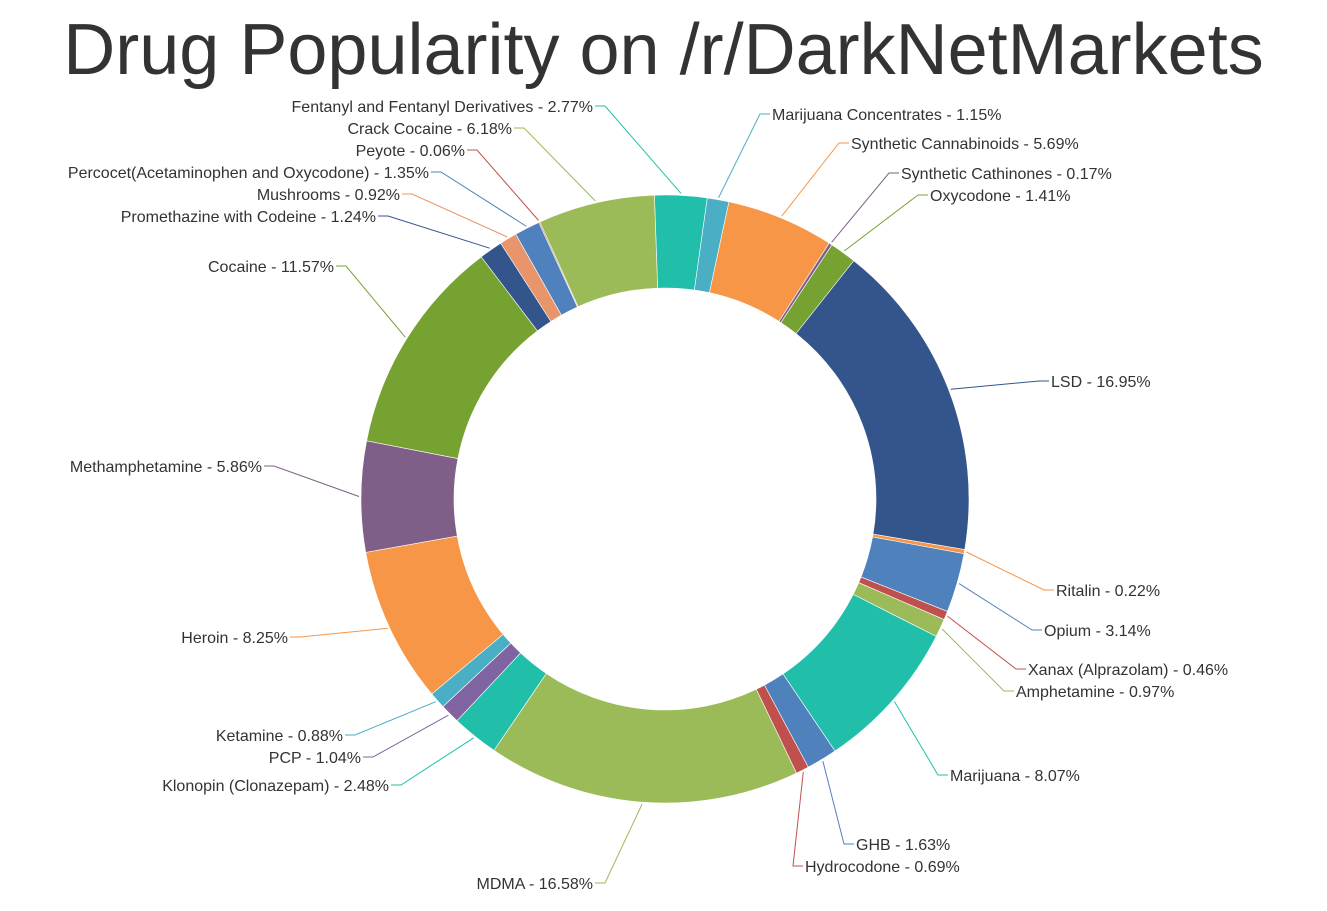  What do you see at coordinates (248, 217) in the screenshot?
I see `slice-label: Promethazine with Codeine - 1.24%` at bounding box center [248, 217].